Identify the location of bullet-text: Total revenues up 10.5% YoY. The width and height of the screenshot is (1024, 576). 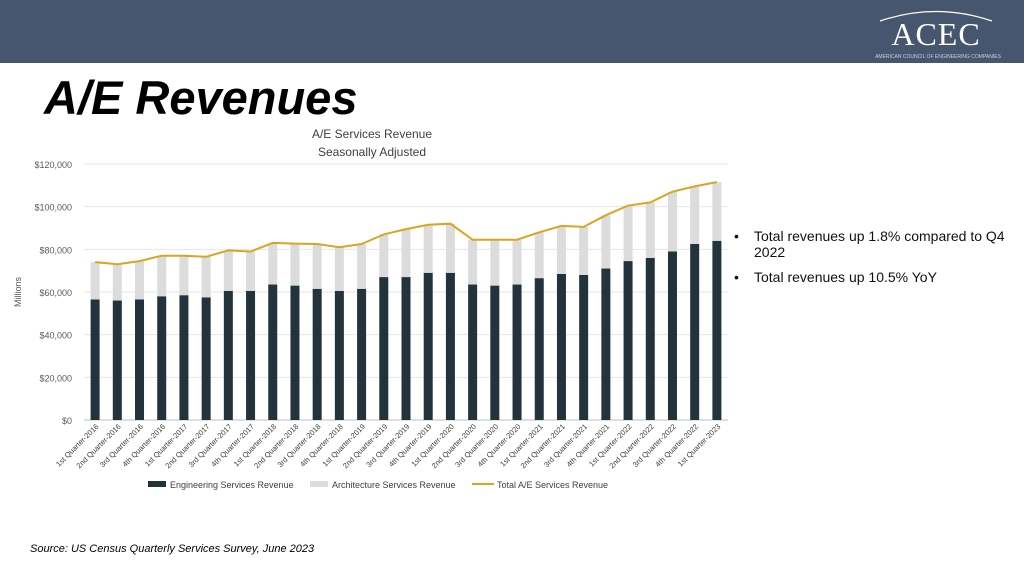
(845, 277).